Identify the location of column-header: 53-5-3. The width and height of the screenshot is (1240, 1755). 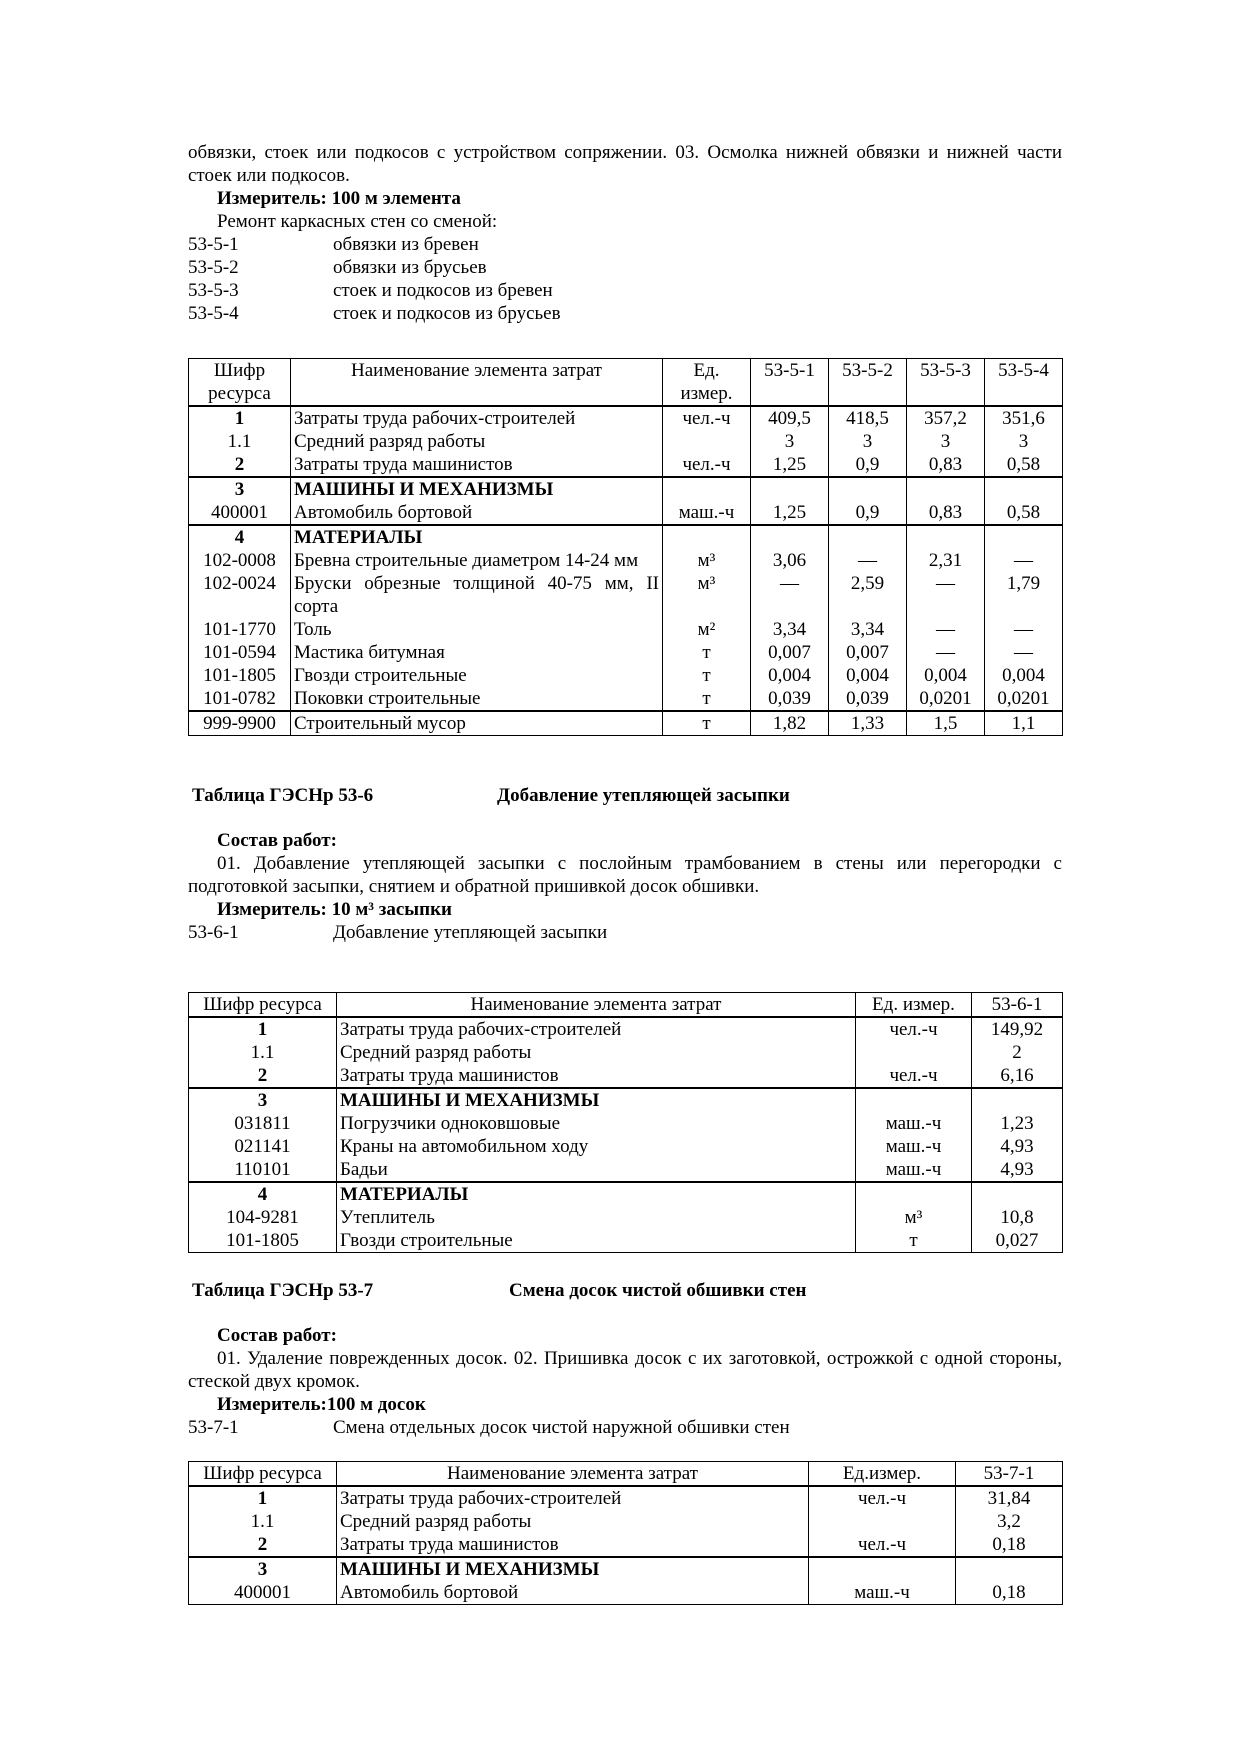
(945, 382).